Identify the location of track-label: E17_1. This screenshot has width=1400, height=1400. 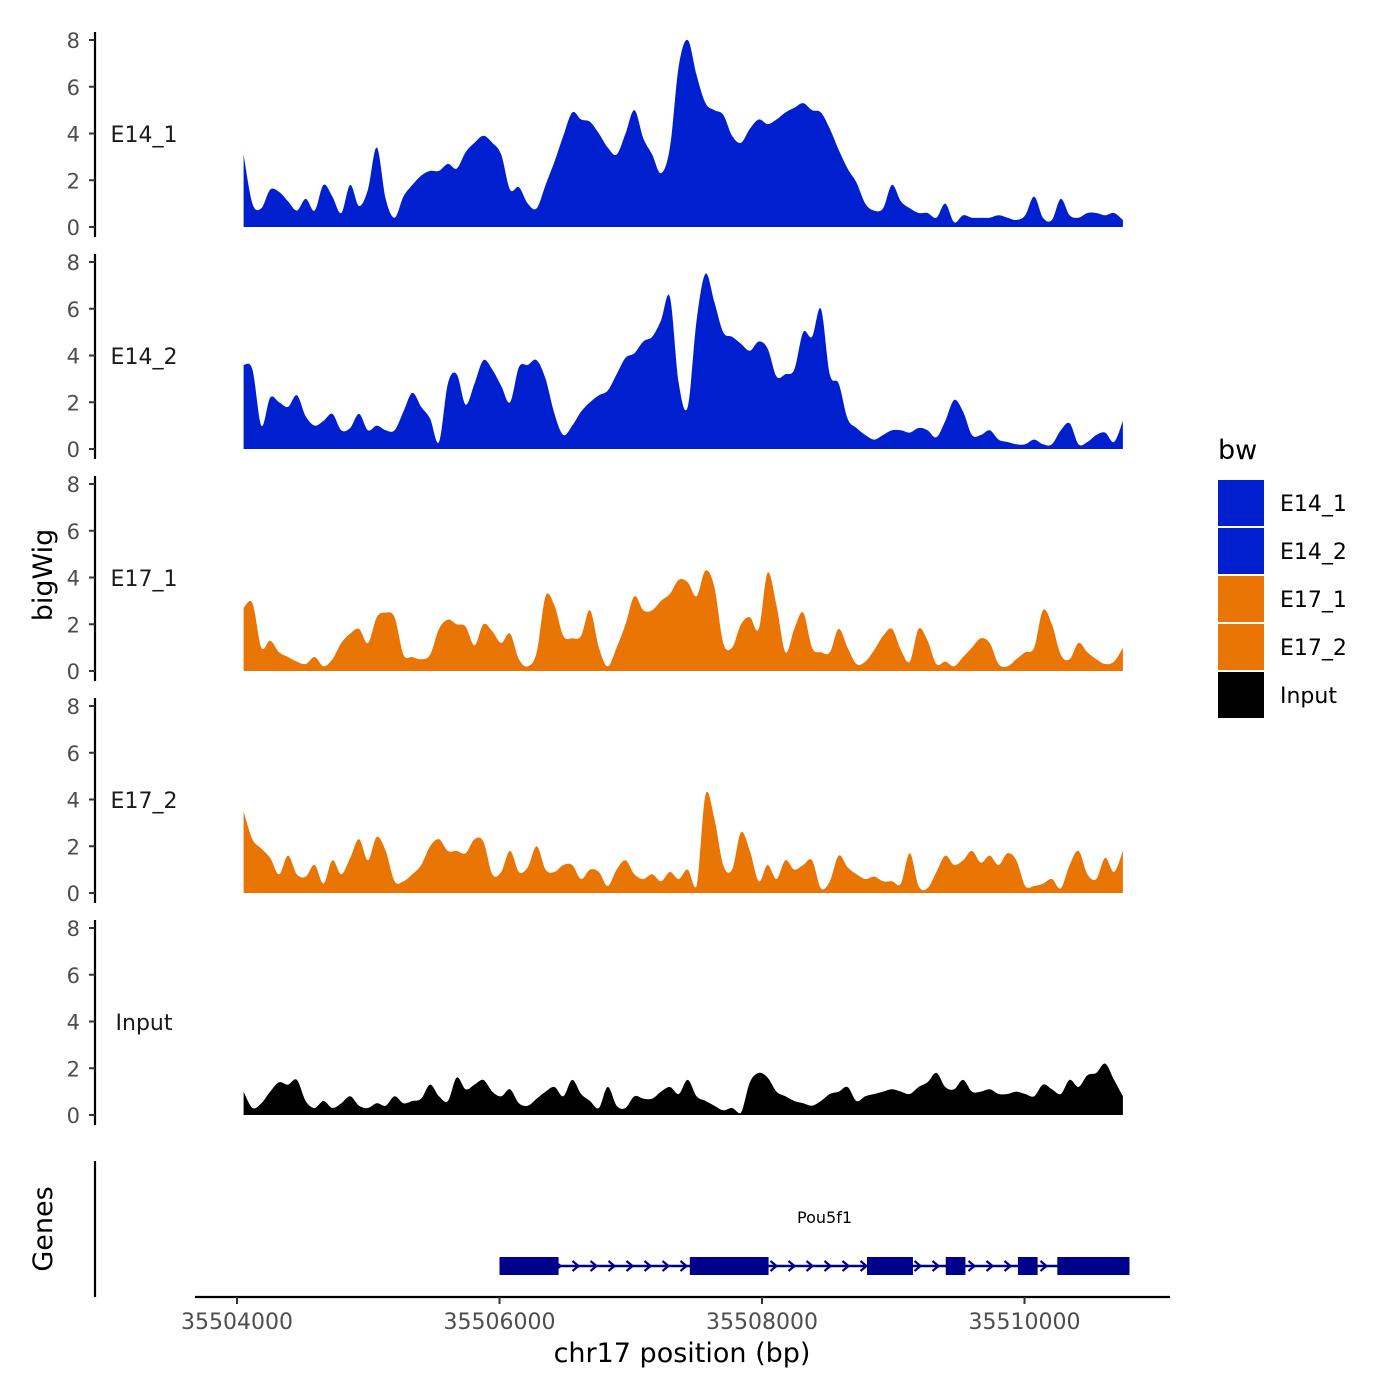
(144, 579).